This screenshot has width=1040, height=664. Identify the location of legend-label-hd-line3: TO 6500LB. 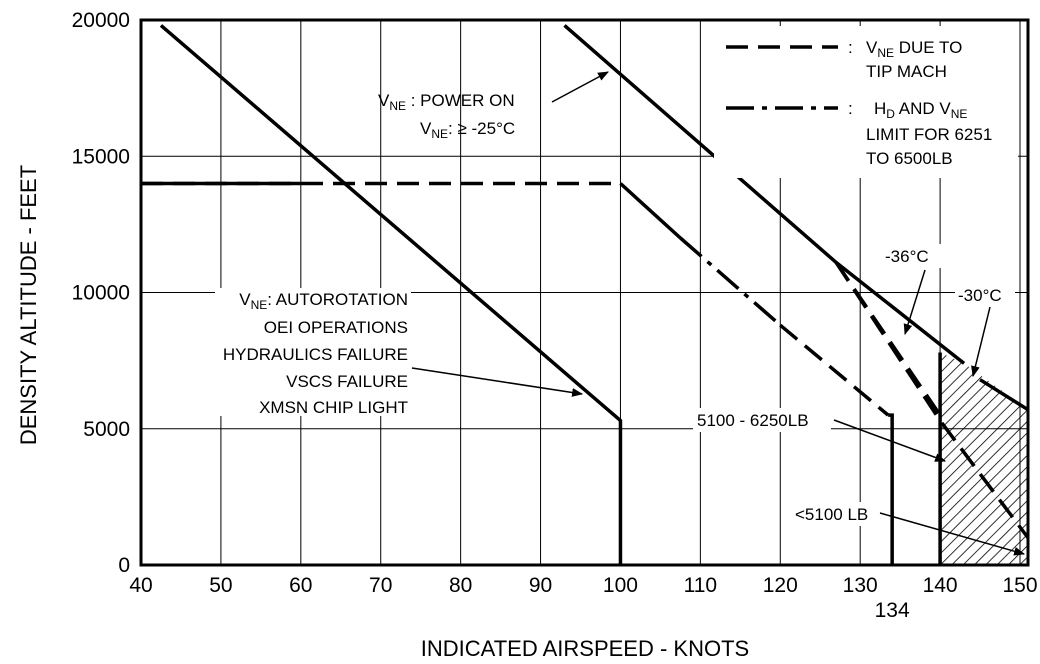
(909, 158).